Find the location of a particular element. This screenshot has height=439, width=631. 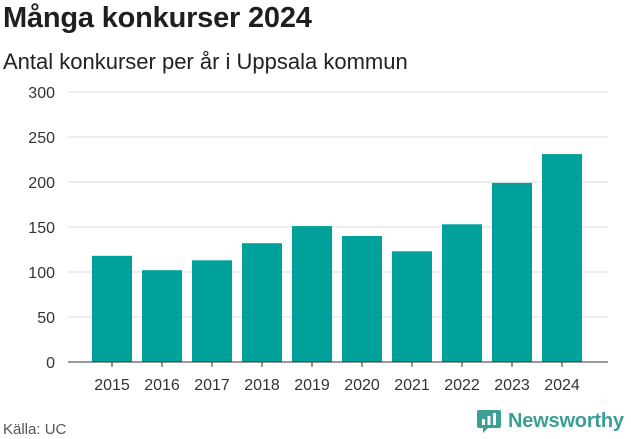

x-tick-label: 2018 is located at coordinates (262, 385).